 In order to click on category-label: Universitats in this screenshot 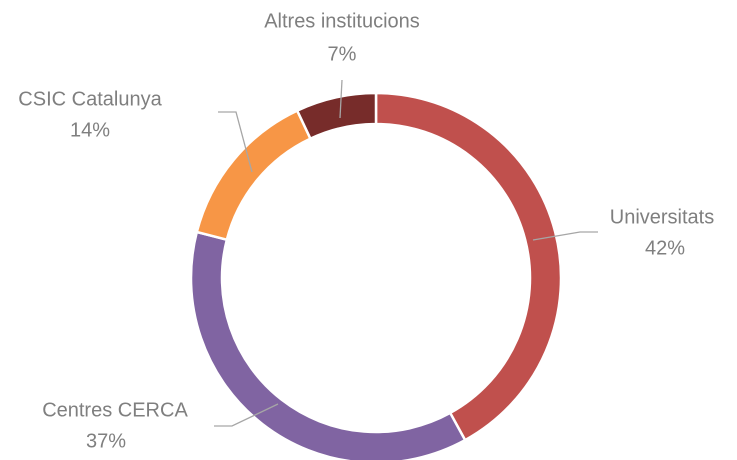, I will do `click(662, 217)`.